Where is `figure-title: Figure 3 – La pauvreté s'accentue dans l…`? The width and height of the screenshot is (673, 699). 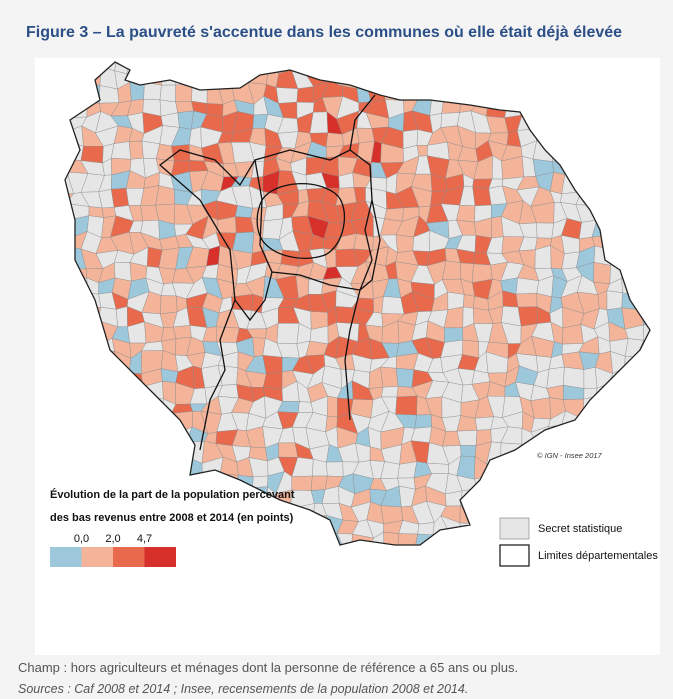 figure-title: Figure 3 – La pauvreté s'accentue dans l… is located at coordinates (324, 32).